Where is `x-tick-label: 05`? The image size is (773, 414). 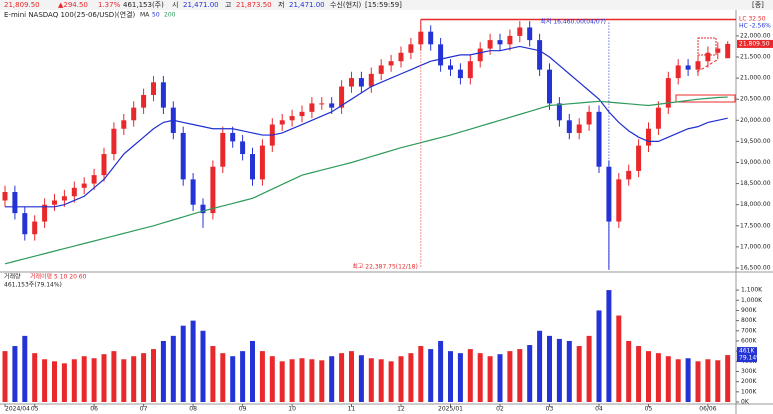
x-tick-label: 05 is located at coordinates (35, 409).